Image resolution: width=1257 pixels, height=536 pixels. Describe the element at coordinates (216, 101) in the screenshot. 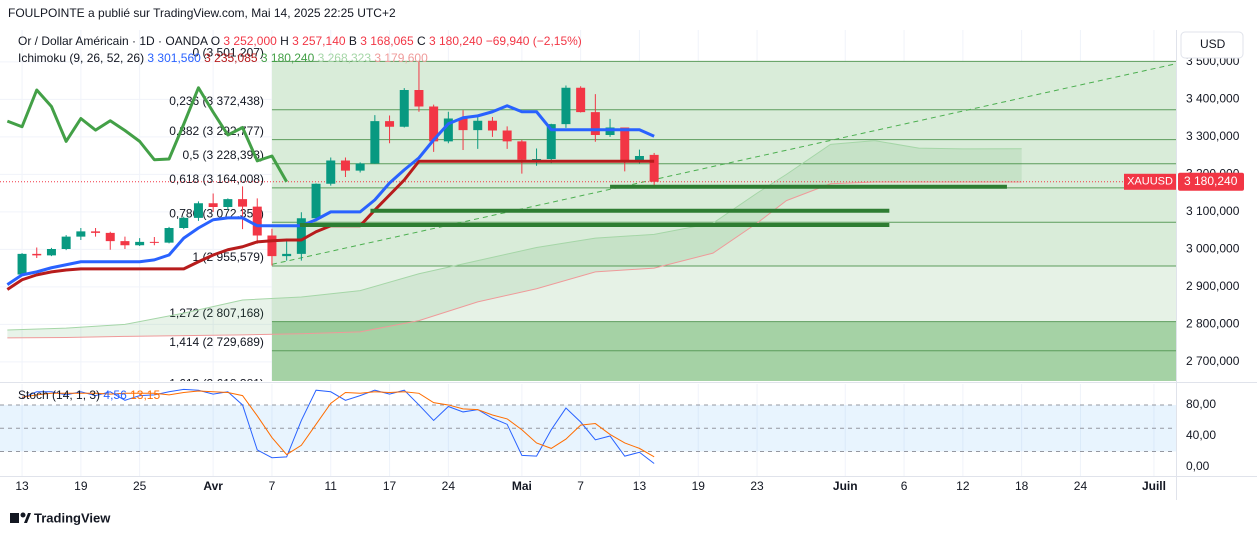

I see `fib-label: 0,236 (3 372,438)` at that location.